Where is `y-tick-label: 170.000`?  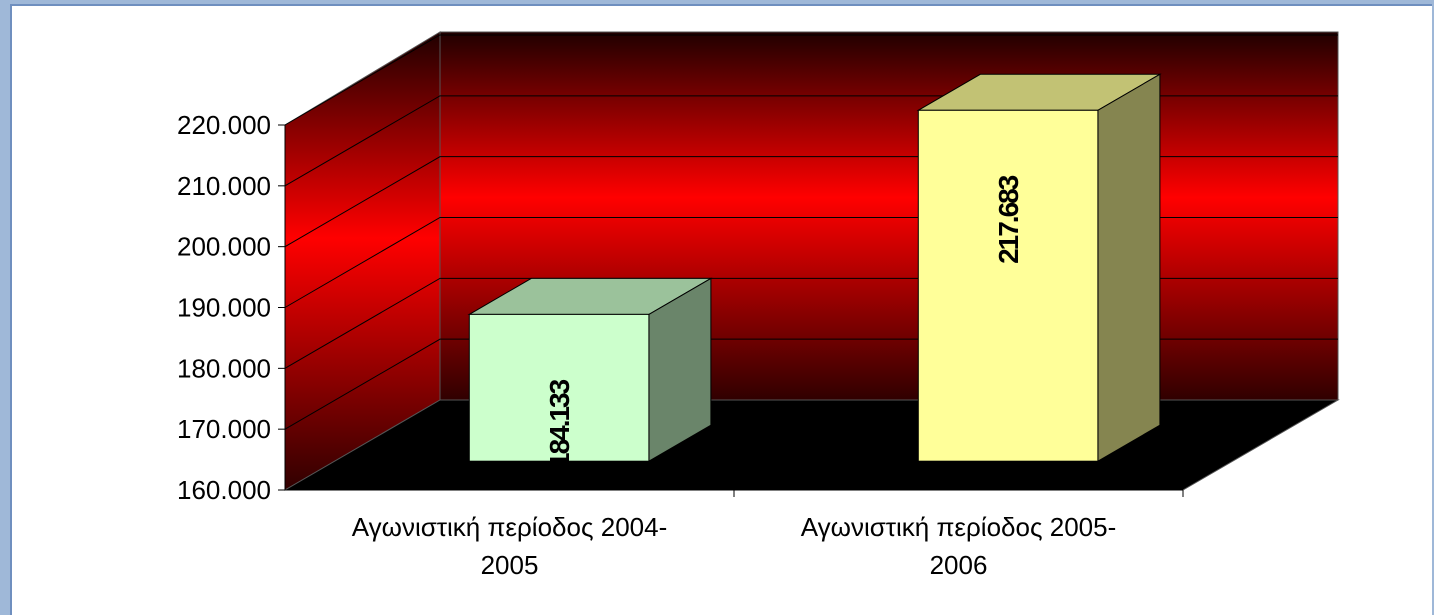
y-tick-label: 170.000 is located at coordinates (224, 429).